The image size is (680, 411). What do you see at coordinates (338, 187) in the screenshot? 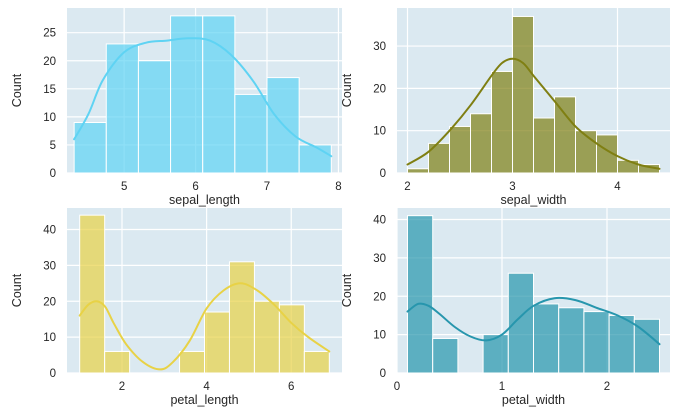
I see `x-tick-label: 8` at bounding box center [338, 187].